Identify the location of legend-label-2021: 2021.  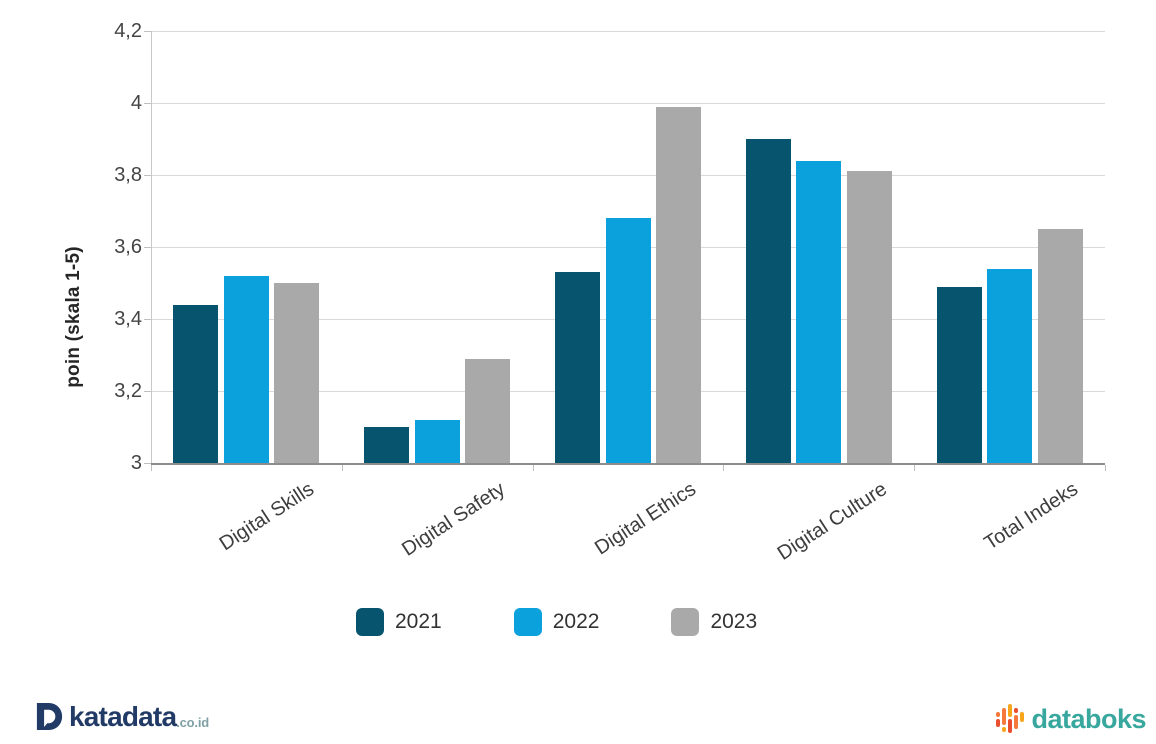
(418, 621).